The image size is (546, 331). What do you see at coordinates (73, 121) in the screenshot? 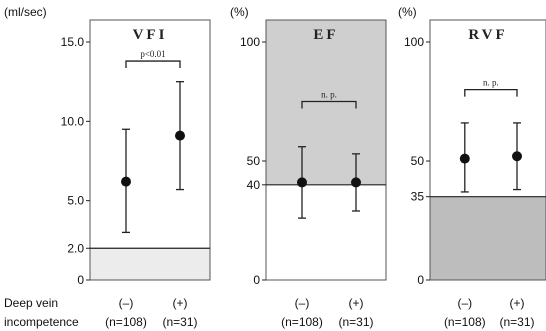
I see `y-tick-label: 10.0` at bounding box center [73, 121].